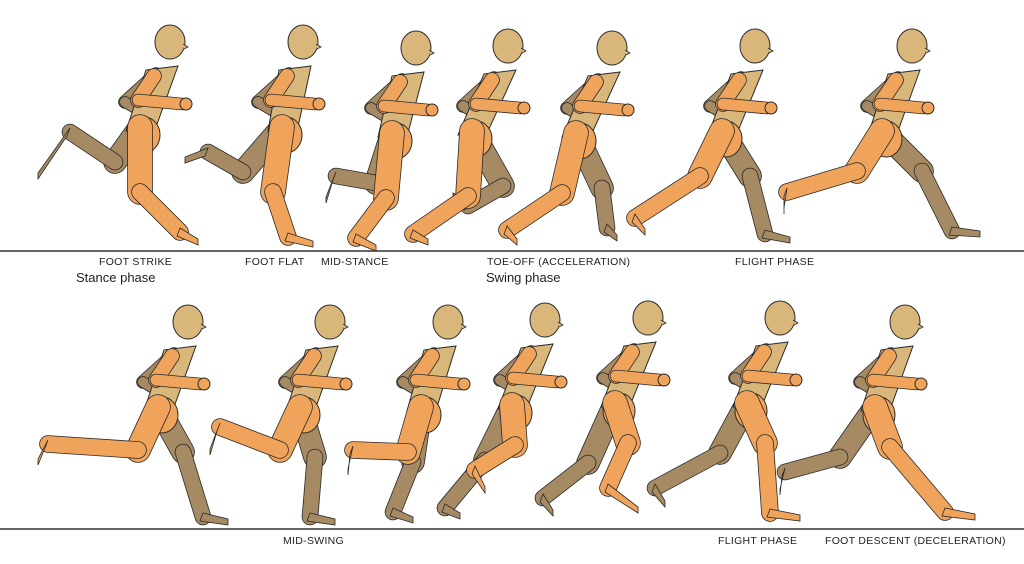 The height and width of the screenshot is (564, 1024). I want to click on label-mid-stance: MID-STANCE, so click(355, 262).